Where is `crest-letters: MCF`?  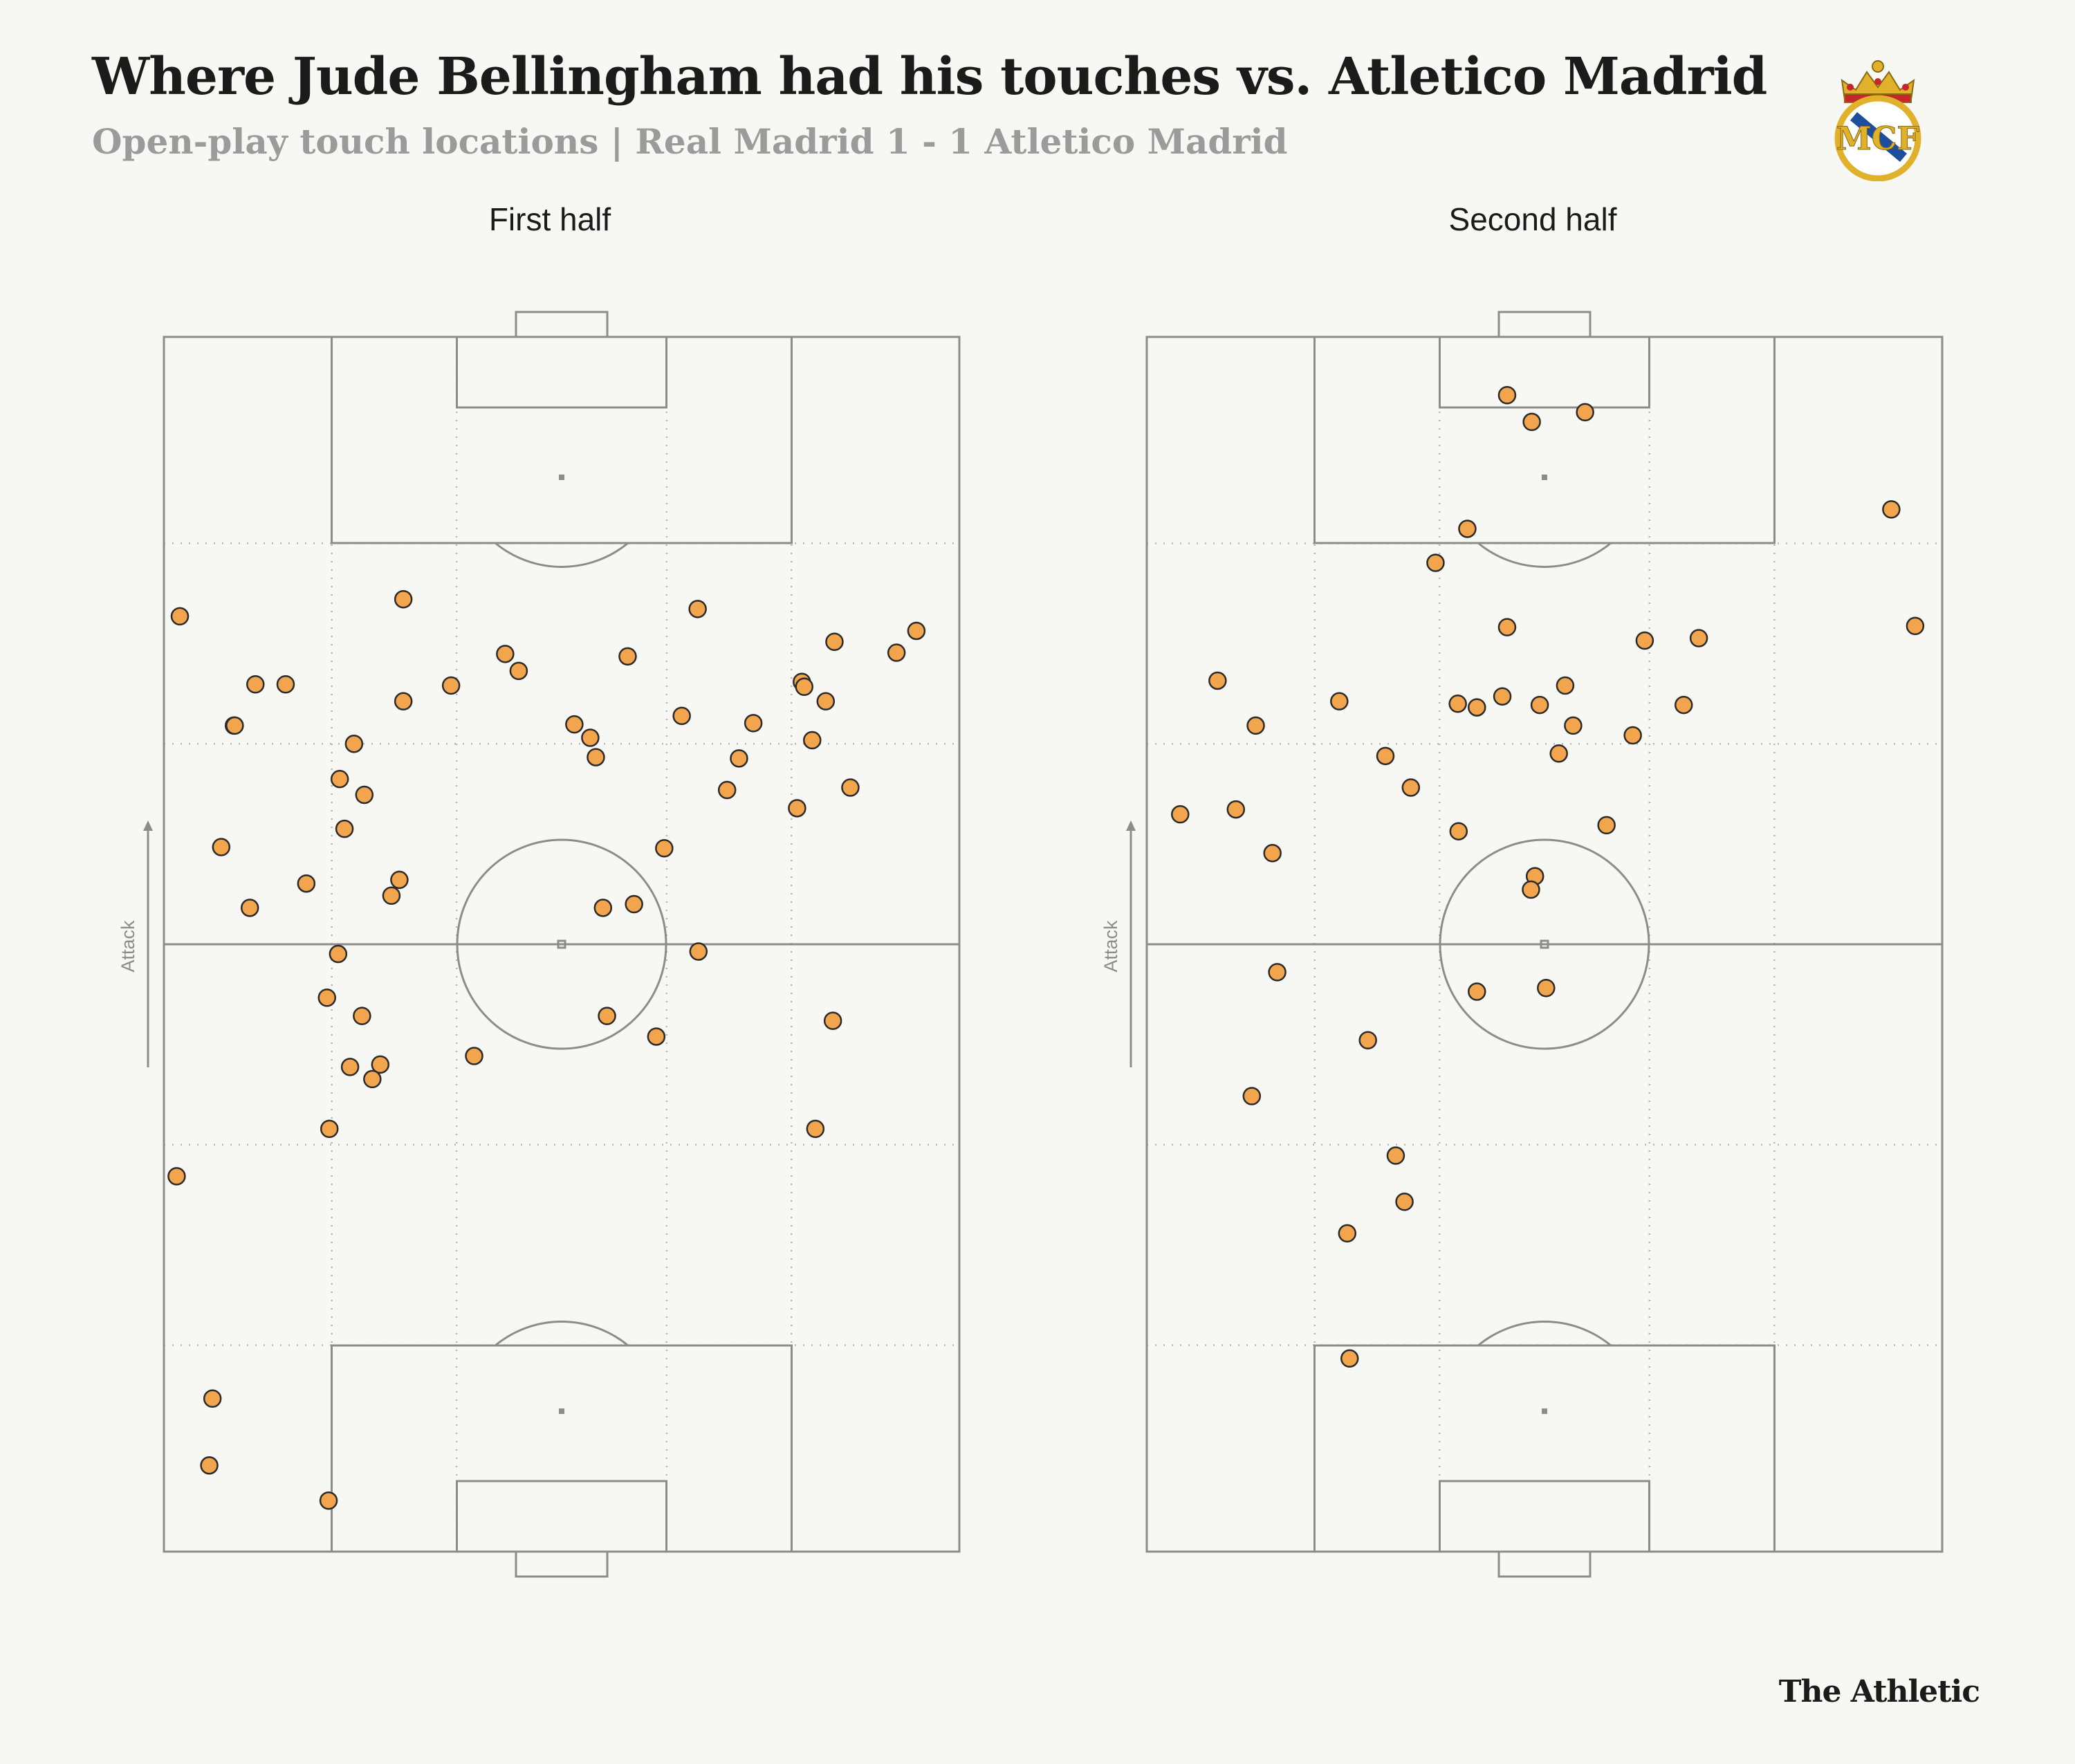
crest-letters: MCF is located at coordinates (1878, 138).